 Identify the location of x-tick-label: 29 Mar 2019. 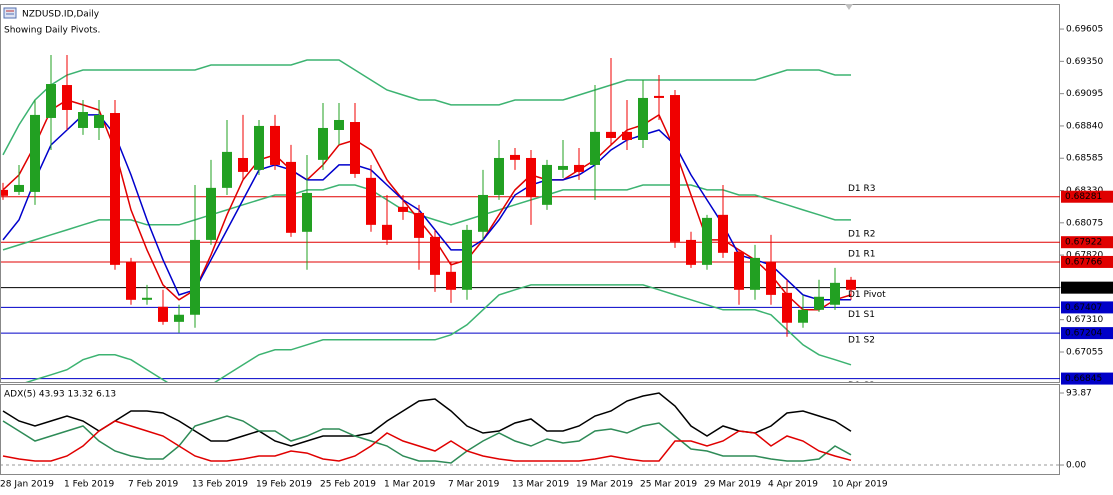
(732, 485).